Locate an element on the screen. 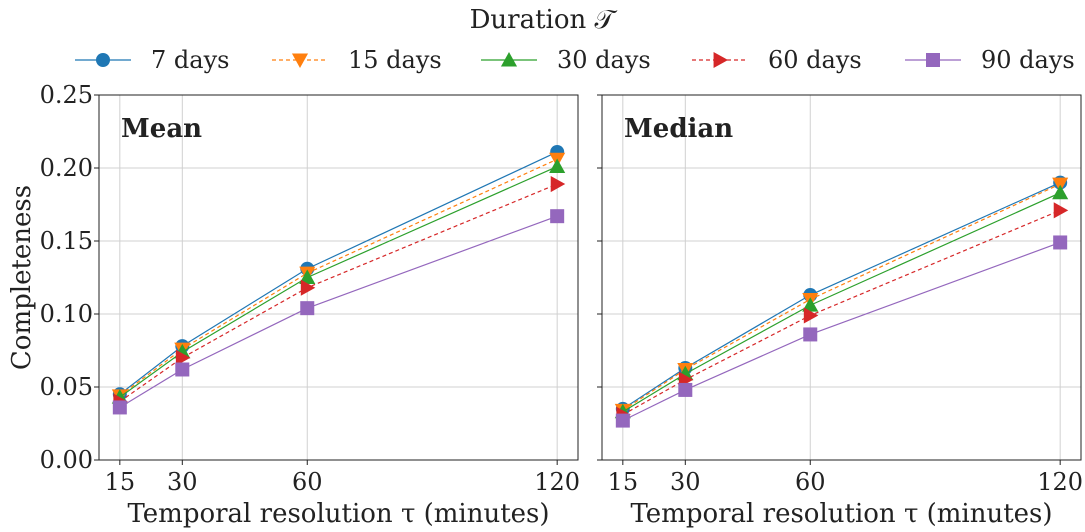  y-tick-label: 0.10 is located at coordinates (66, 314).